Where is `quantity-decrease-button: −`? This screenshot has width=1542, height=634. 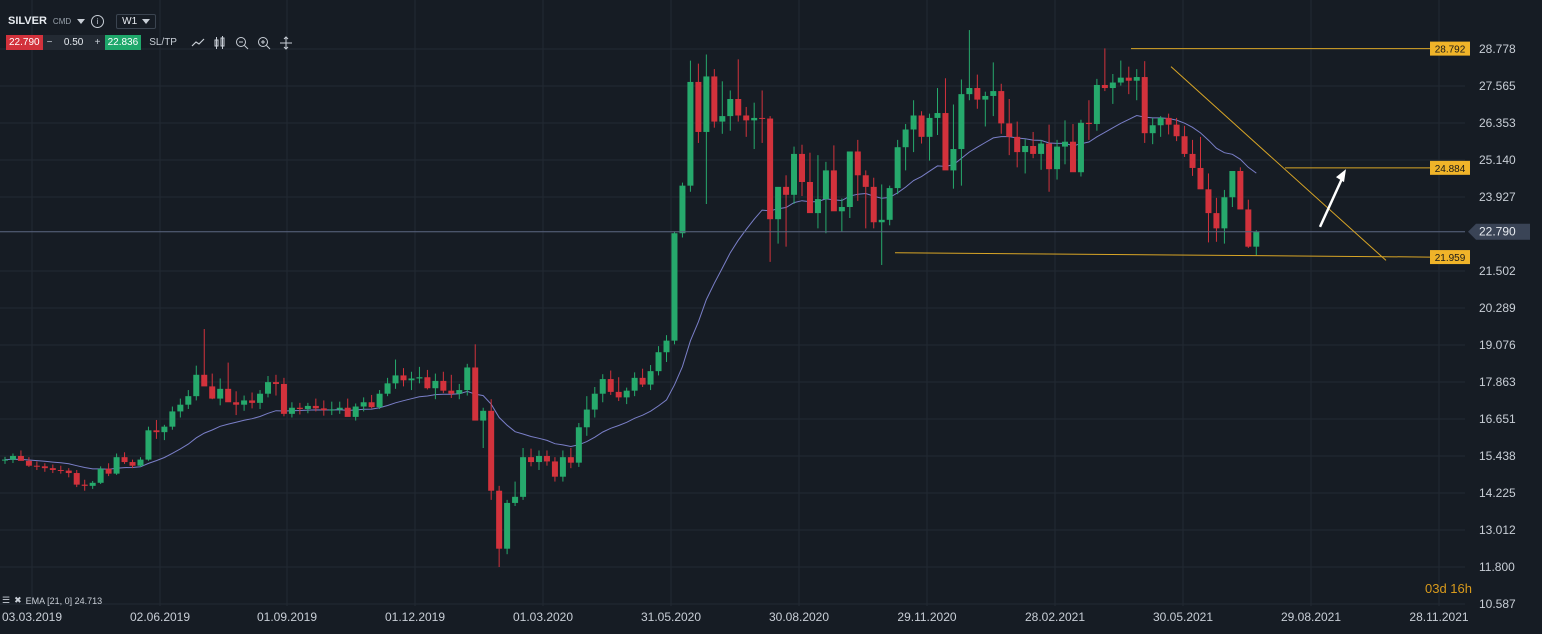 quantity-decrease-button: − is located at coordinates (49, 42).